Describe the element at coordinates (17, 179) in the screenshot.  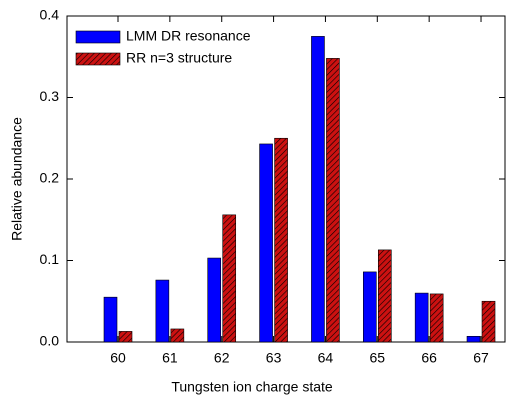
I see `y-axis-label: Relative abundance` at that location.